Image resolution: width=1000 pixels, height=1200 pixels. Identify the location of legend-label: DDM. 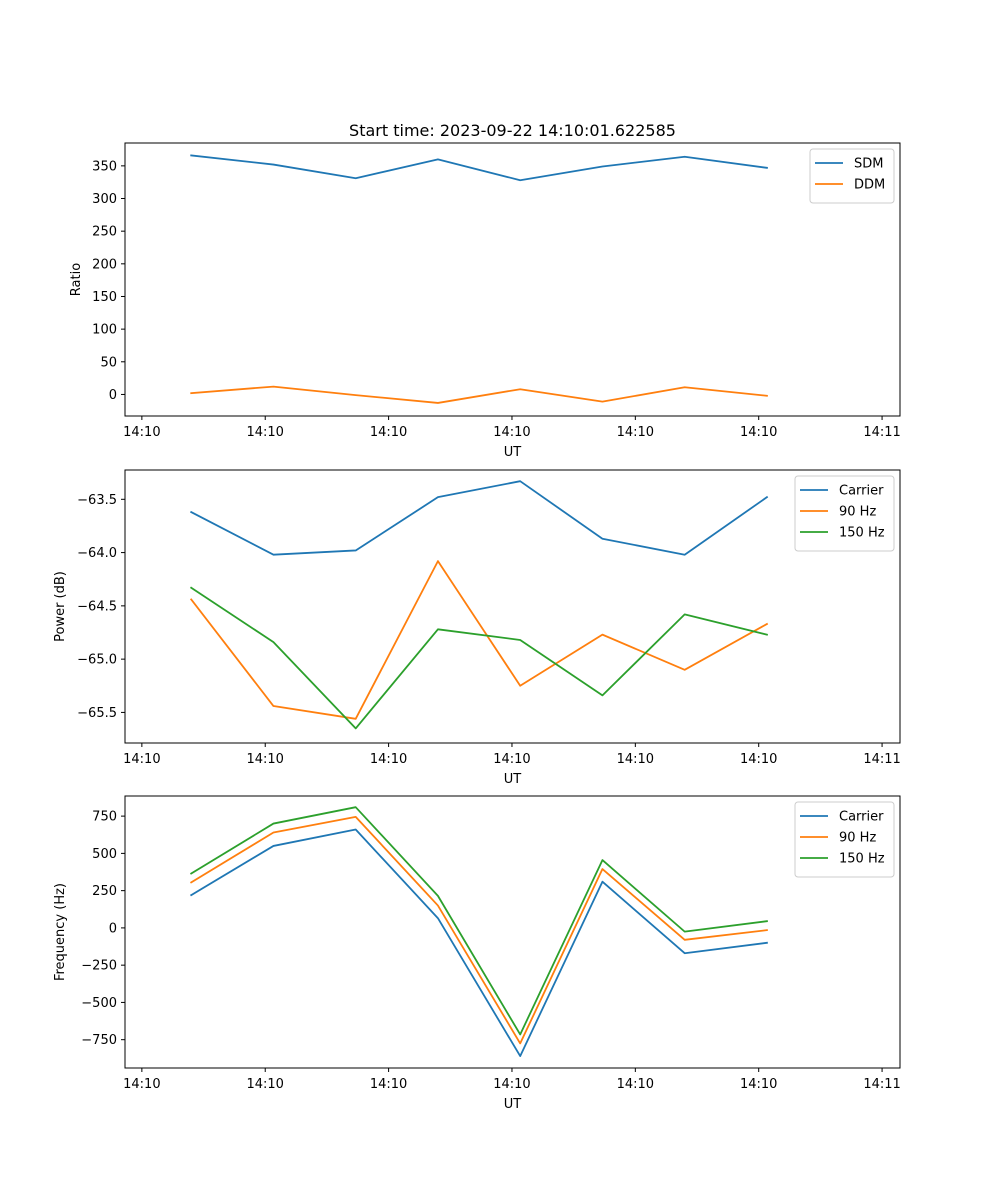
(869, 185).